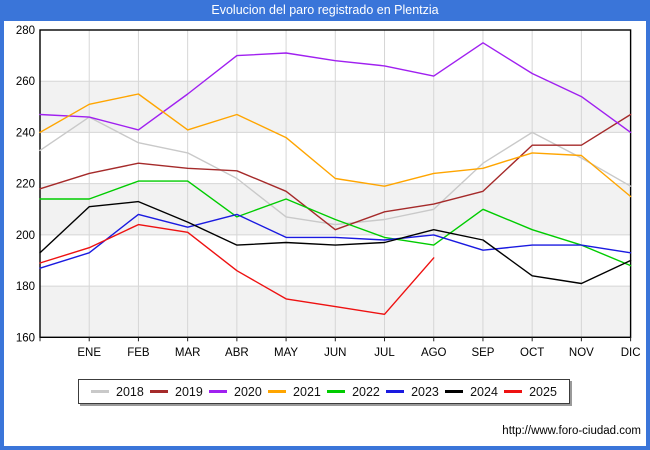 Image resolution: width=650 pixels, height=450 pixels. I want to click on legend-label-2018: 2018, so click(130, 391).